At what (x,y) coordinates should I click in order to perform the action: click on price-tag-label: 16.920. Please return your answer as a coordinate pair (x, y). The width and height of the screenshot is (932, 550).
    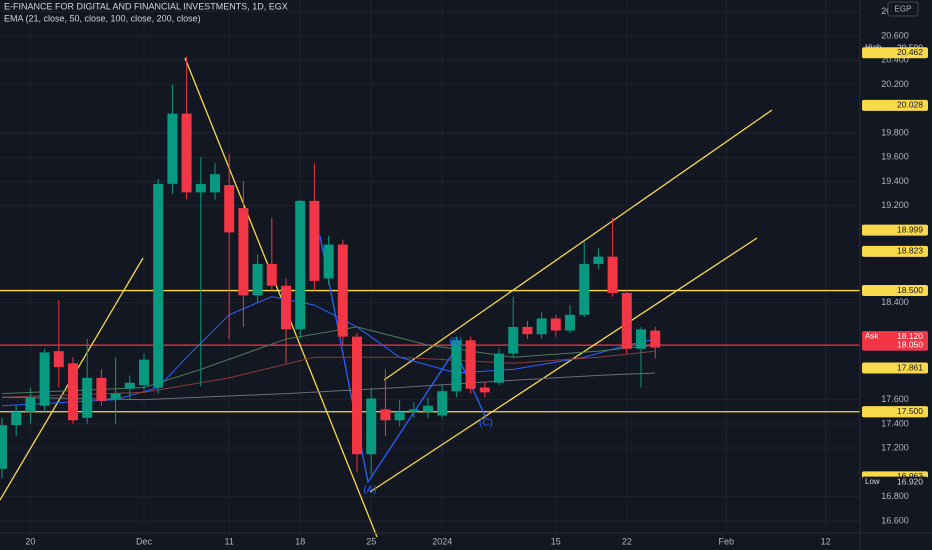
    Looking at the image, I should click on (910, 481).